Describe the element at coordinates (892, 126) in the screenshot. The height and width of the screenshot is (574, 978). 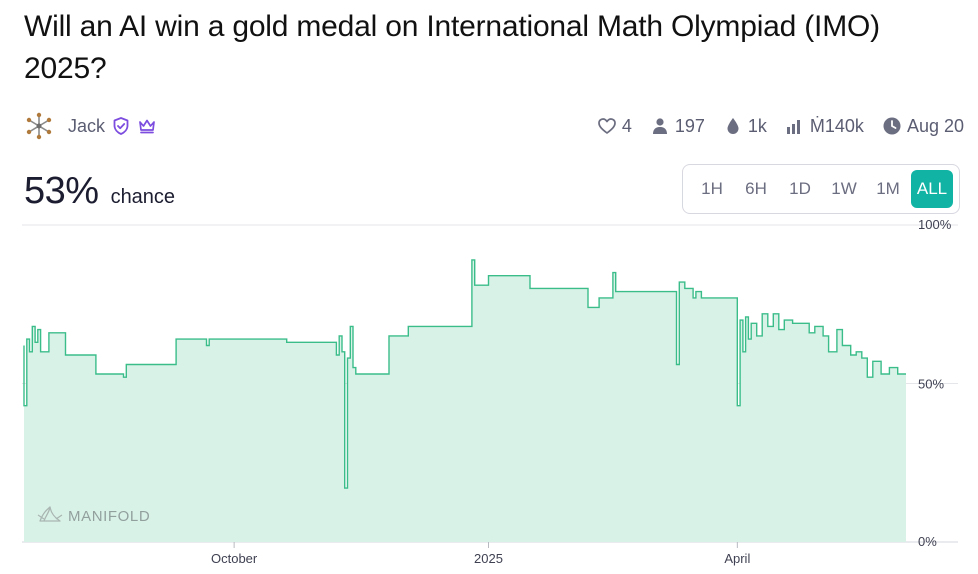
I see `clock-icon` at that location.